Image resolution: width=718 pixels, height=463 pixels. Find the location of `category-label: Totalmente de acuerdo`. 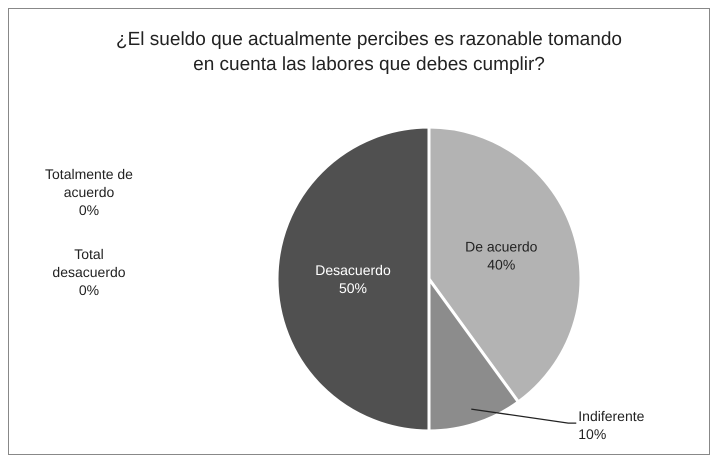

category-label: Totalmente de acuerdo is located at coordinates (89, 183).